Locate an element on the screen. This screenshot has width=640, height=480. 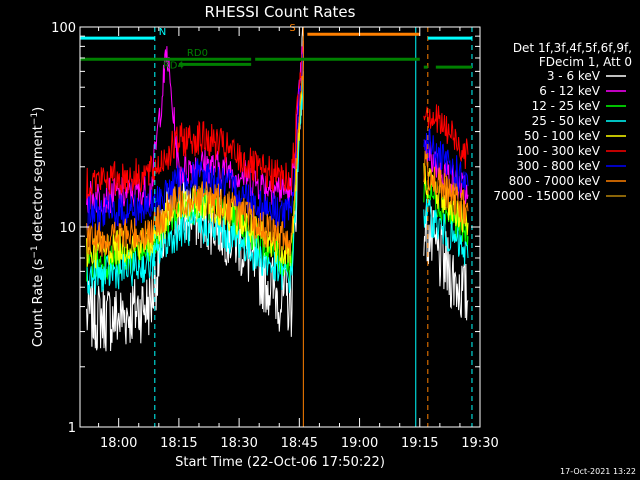
y-tick-label: 1 is located at coordinates (72, 428).